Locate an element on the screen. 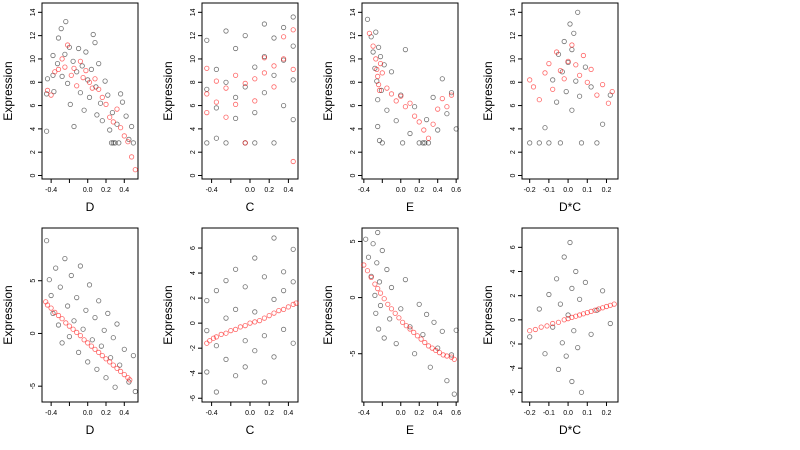 This screenshot has height=450, width=800. y-tick-label: 4 is located at coordinates (33, 129).